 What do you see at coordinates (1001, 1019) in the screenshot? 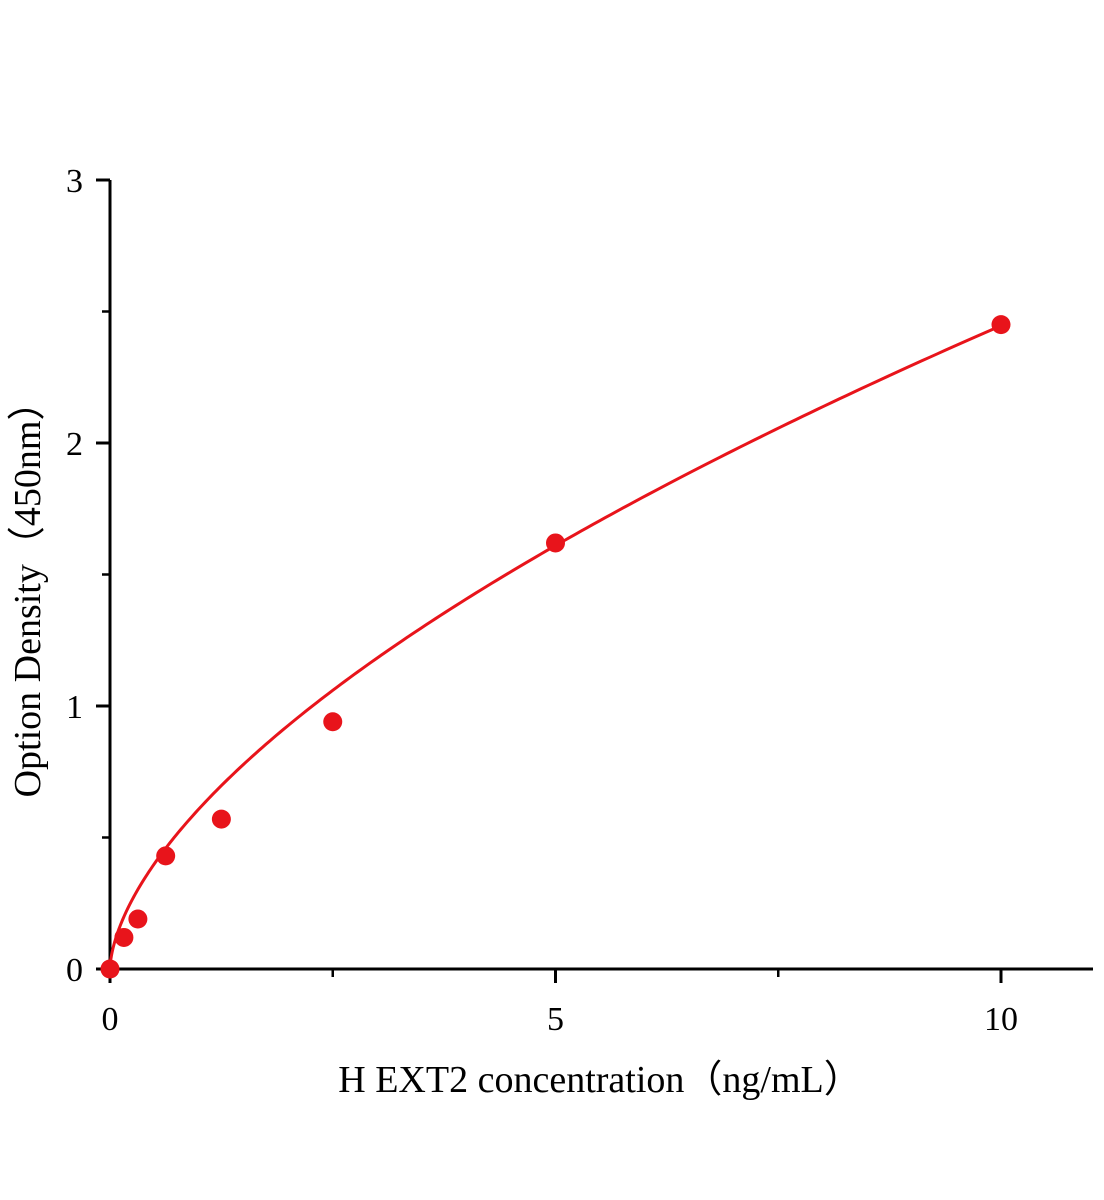
I see `x-tick-label: 10` at bounding box center [1001, 1019].